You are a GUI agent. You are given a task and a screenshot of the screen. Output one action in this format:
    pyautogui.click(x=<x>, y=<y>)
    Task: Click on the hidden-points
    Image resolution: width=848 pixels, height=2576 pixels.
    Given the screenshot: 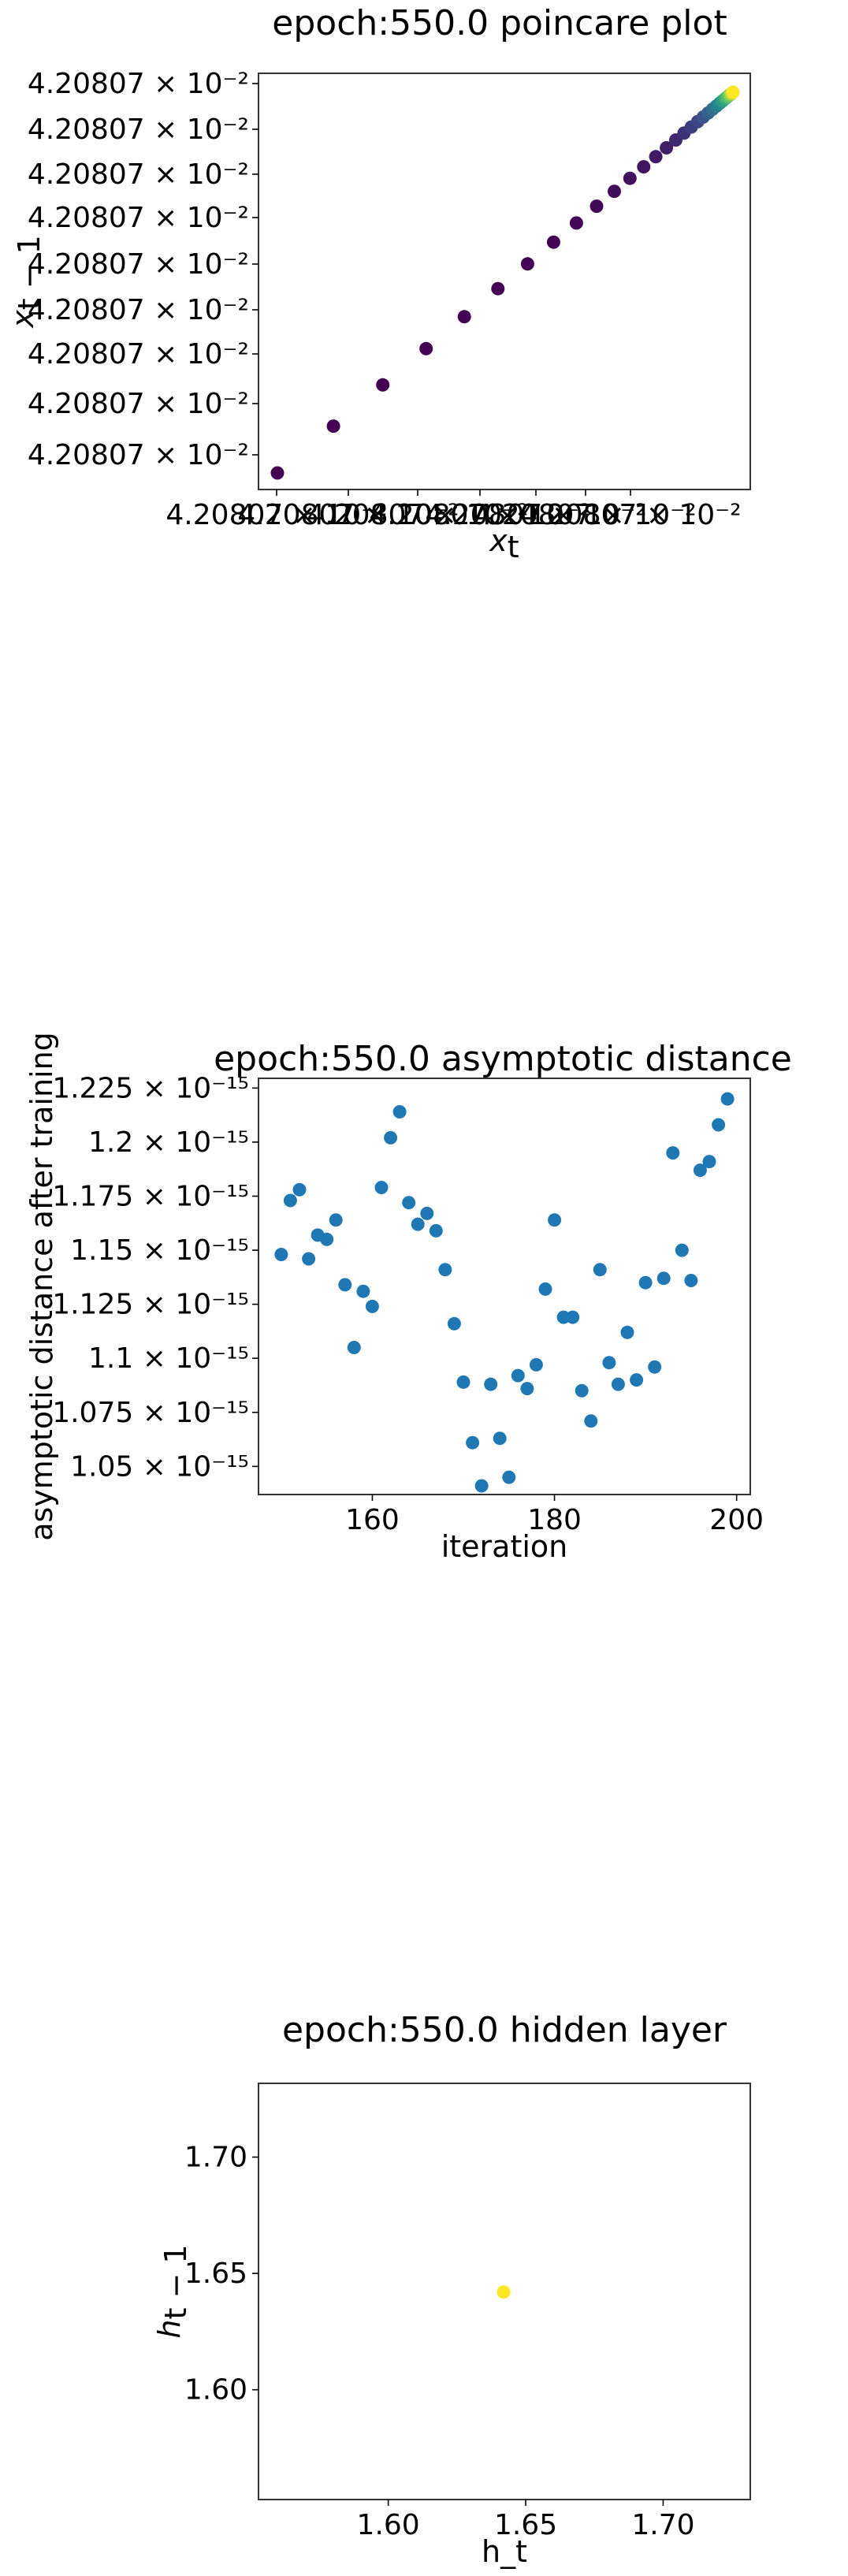 What is the action you would take?
    pyautogui.click(x=504, y=2292)
    